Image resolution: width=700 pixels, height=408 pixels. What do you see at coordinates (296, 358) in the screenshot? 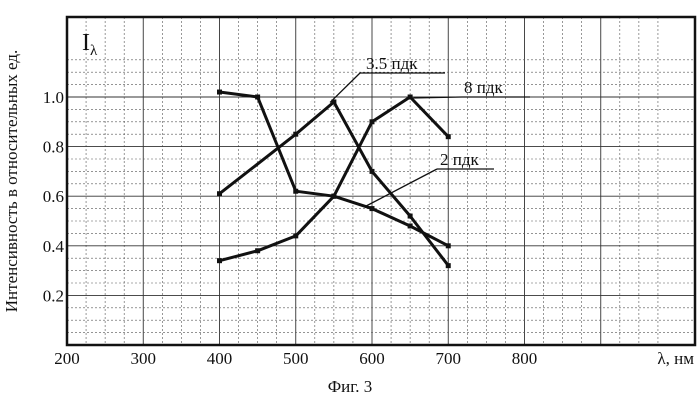
I see `x-tick-label: 500` at bounding box center [296, 358].